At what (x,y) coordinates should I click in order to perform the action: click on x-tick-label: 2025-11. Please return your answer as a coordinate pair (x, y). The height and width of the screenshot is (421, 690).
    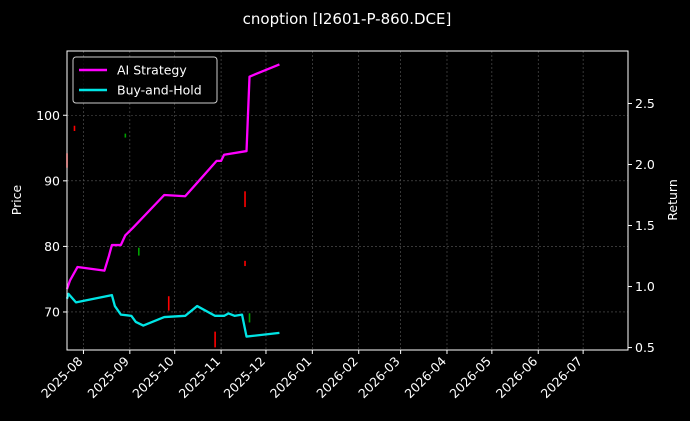
    Looking at the image, I should click on (200, 378).